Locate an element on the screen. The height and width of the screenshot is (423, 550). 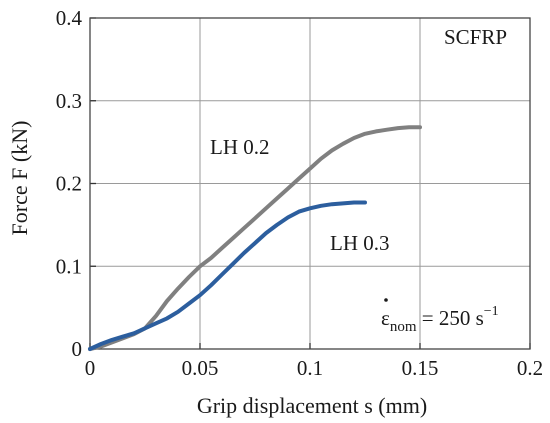
series-label-lh02: LH 0.2 is located at coordinates (240, 147).